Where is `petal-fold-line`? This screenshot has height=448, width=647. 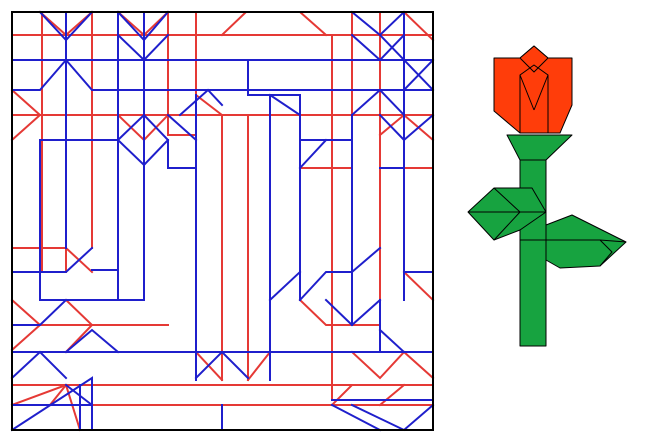
petal-fold-line is located at coordinates (534, 98).